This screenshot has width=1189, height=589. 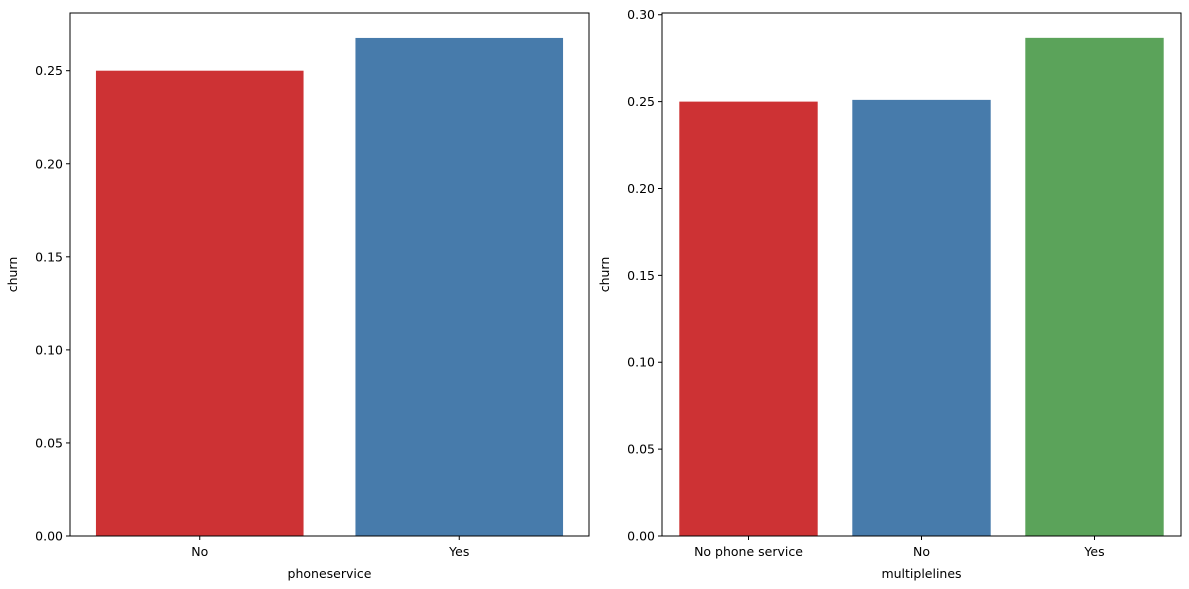 What do you see at coordinates (921, 573) in the screenshot?
I see `x-axis-label: multiplelines` at bounding box center [921, 573].